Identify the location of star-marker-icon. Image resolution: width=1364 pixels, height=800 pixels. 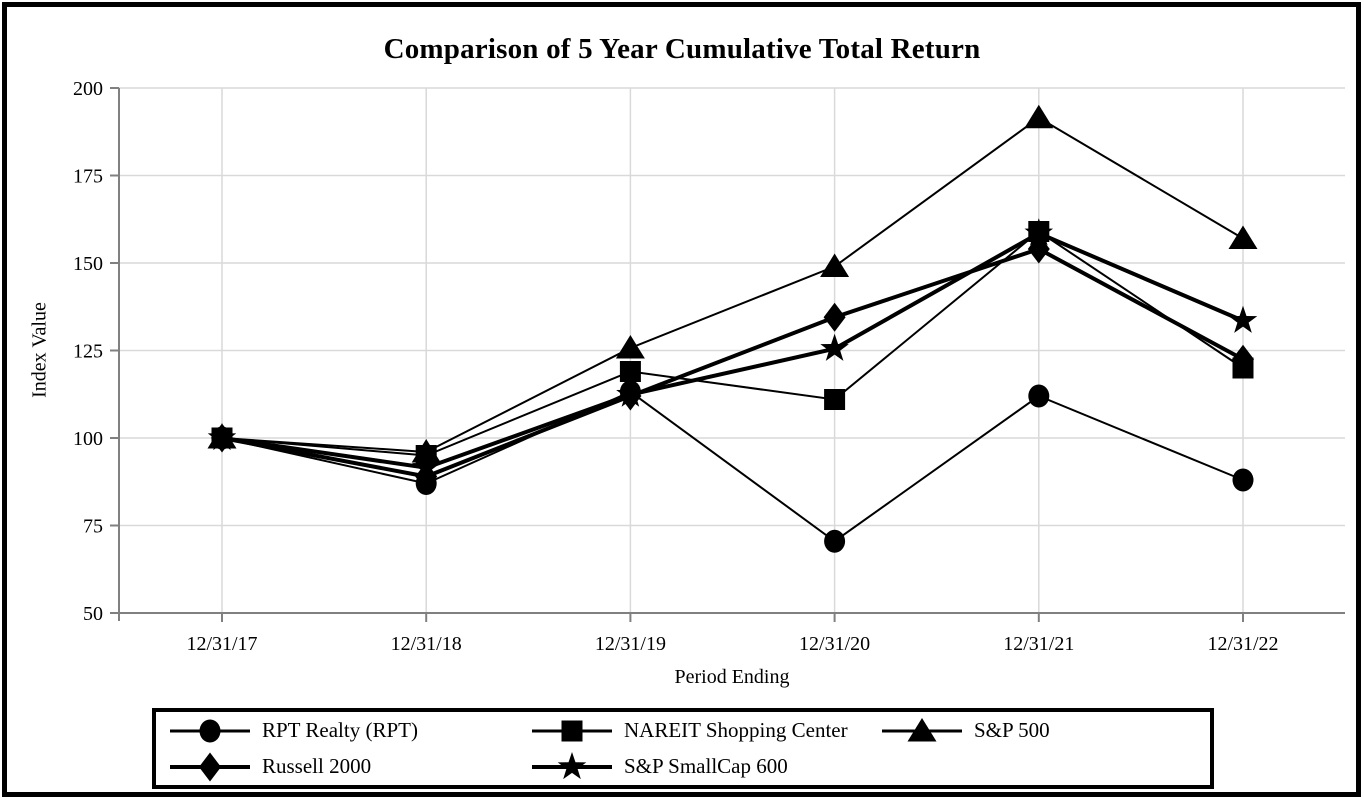
(572, 765).